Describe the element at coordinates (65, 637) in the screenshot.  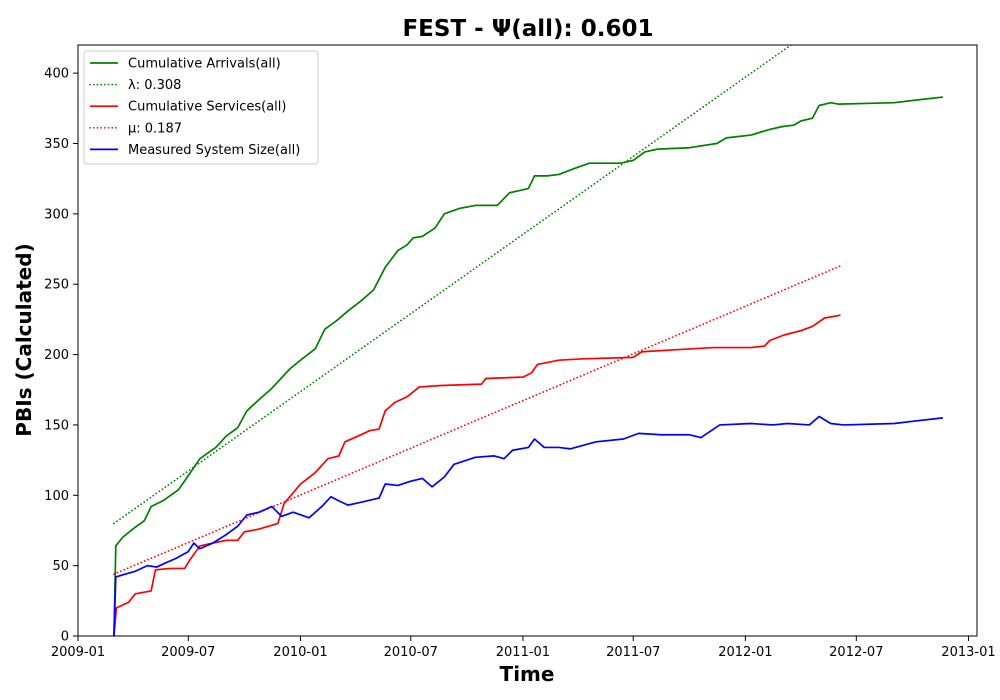
I see `y-tick-label-0: 0` at that location.